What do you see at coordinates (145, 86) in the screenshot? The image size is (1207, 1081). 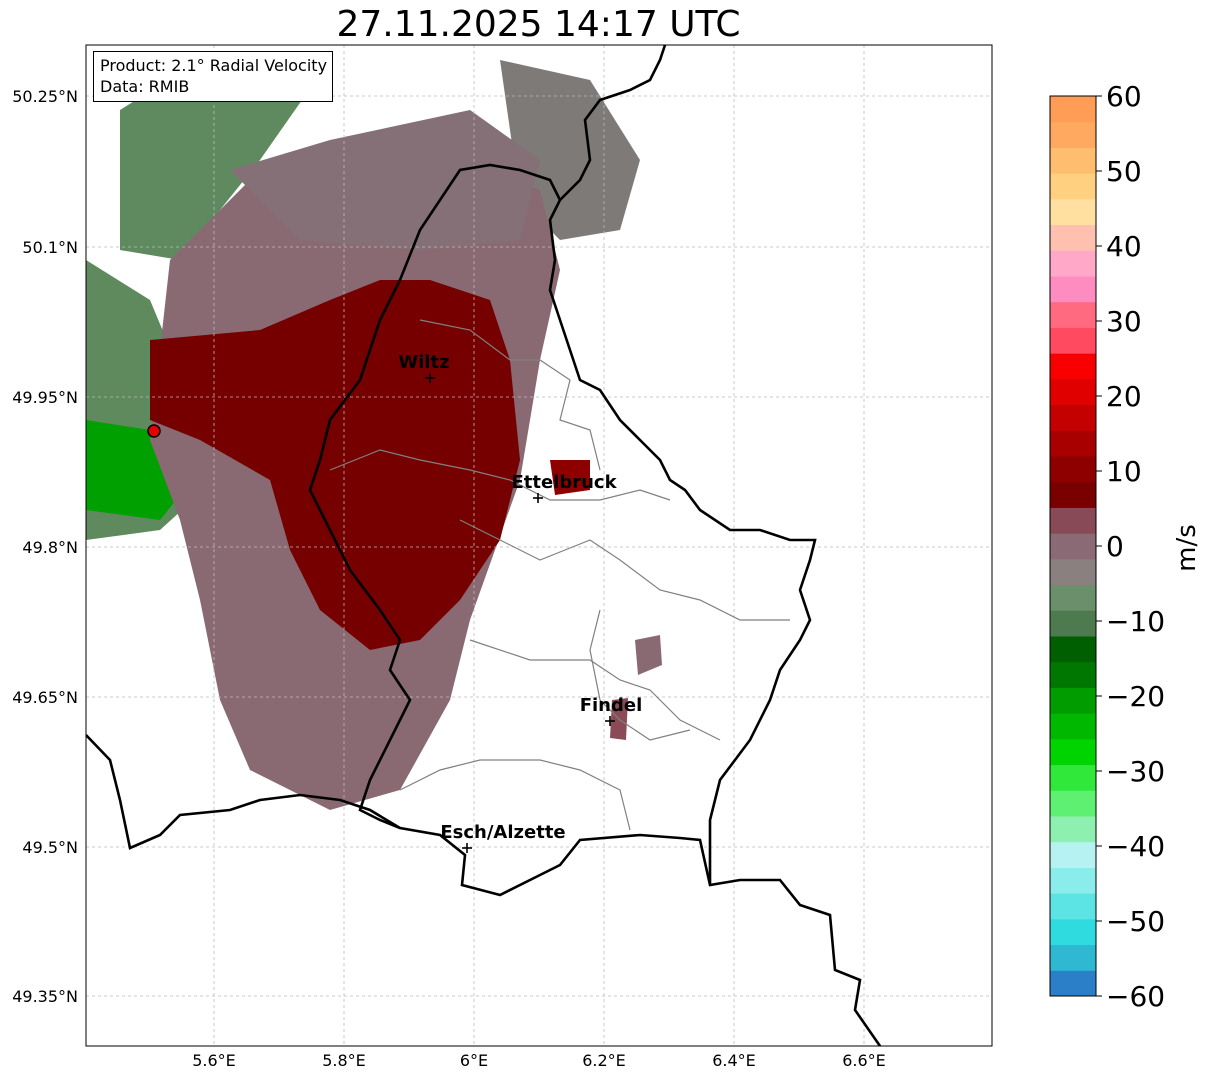 I see `data-source-label: Data: RMIB` at bounding box center [145, 86].